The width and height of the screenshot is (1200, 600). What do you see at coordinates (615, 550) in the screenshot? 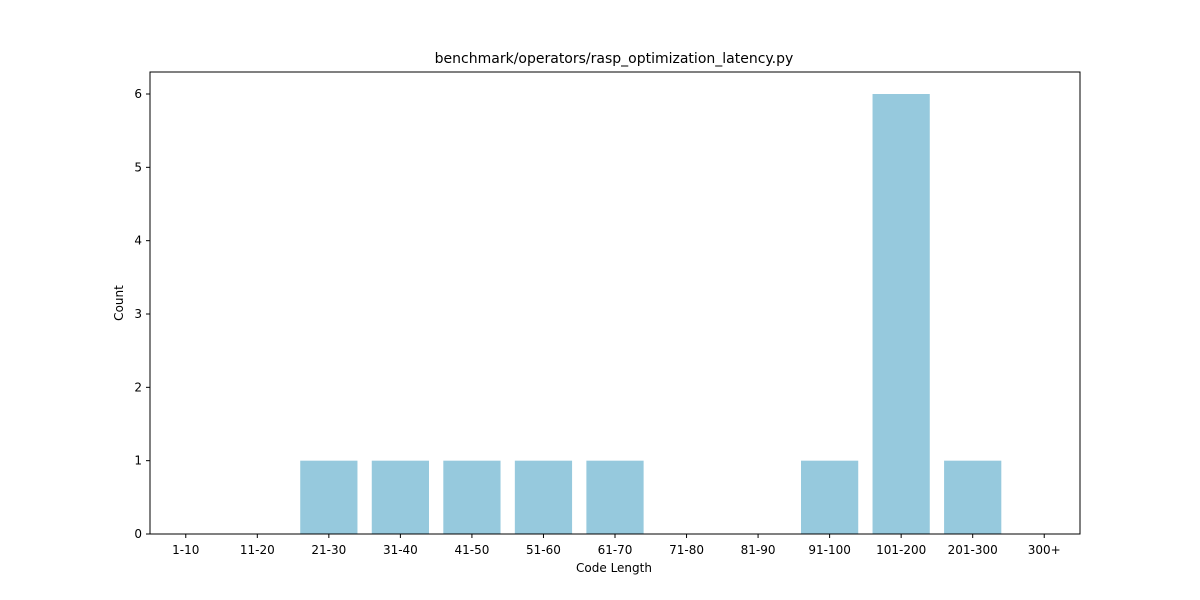
I see `x-tick-label: 61-70` at bounding box center [615, 550].